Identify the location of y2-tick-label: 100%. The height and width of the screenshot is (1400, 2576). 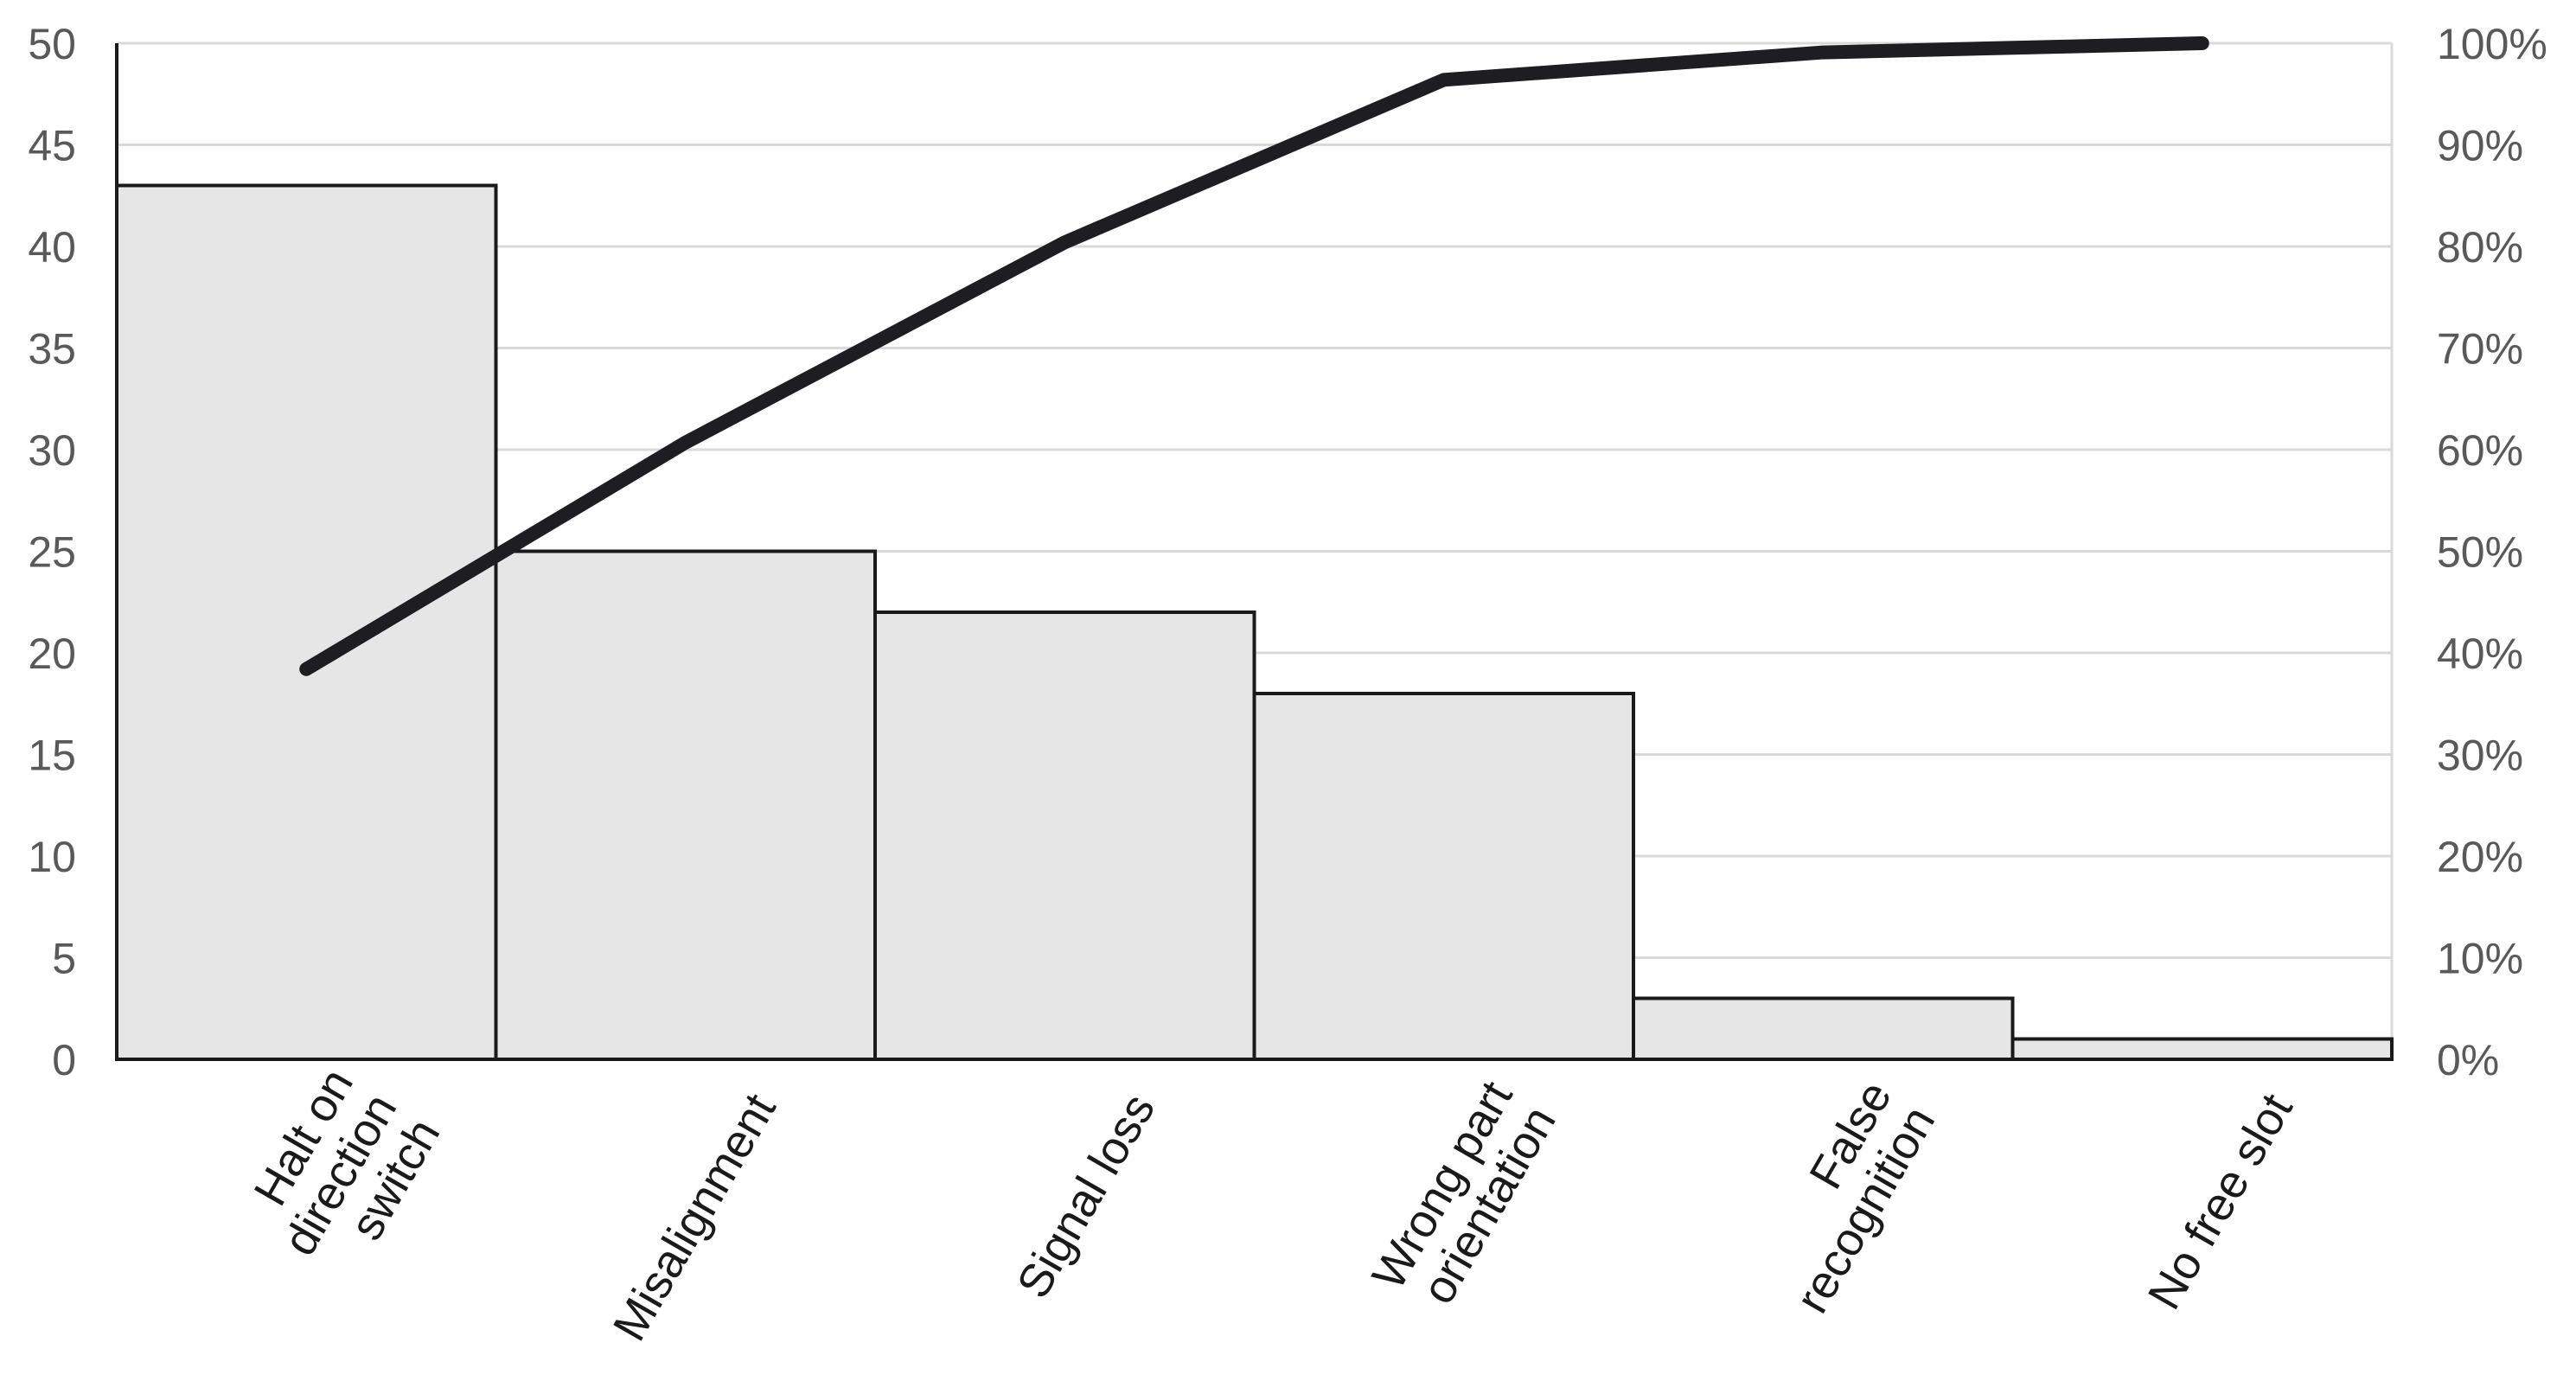
(2492, 44).